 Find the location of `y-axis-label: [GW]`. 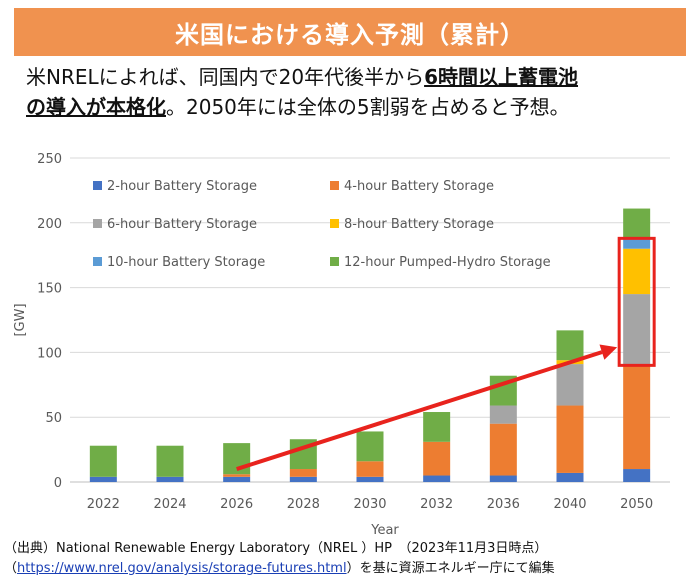

y-axis-label: [GW] is located at coordinates (20, 319).